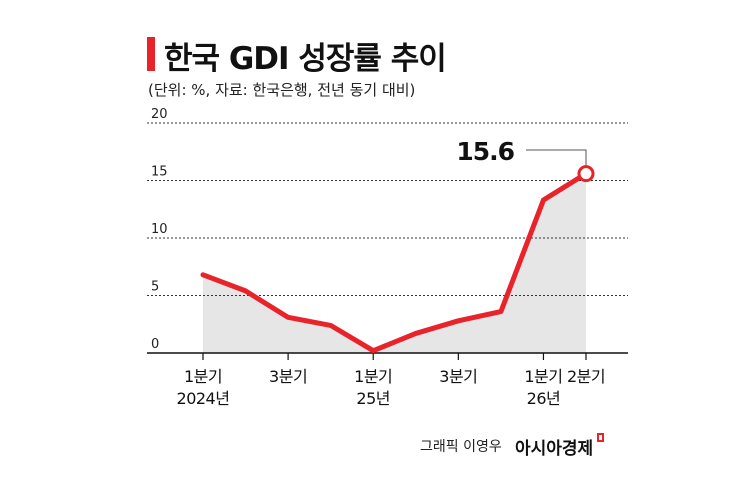 The height and width of the screenshot is (499, 745). What do you see at coordinates (373, 398) in the screenshot?
I see `x-tick-label: 25년` at bounding box center [373, 398].